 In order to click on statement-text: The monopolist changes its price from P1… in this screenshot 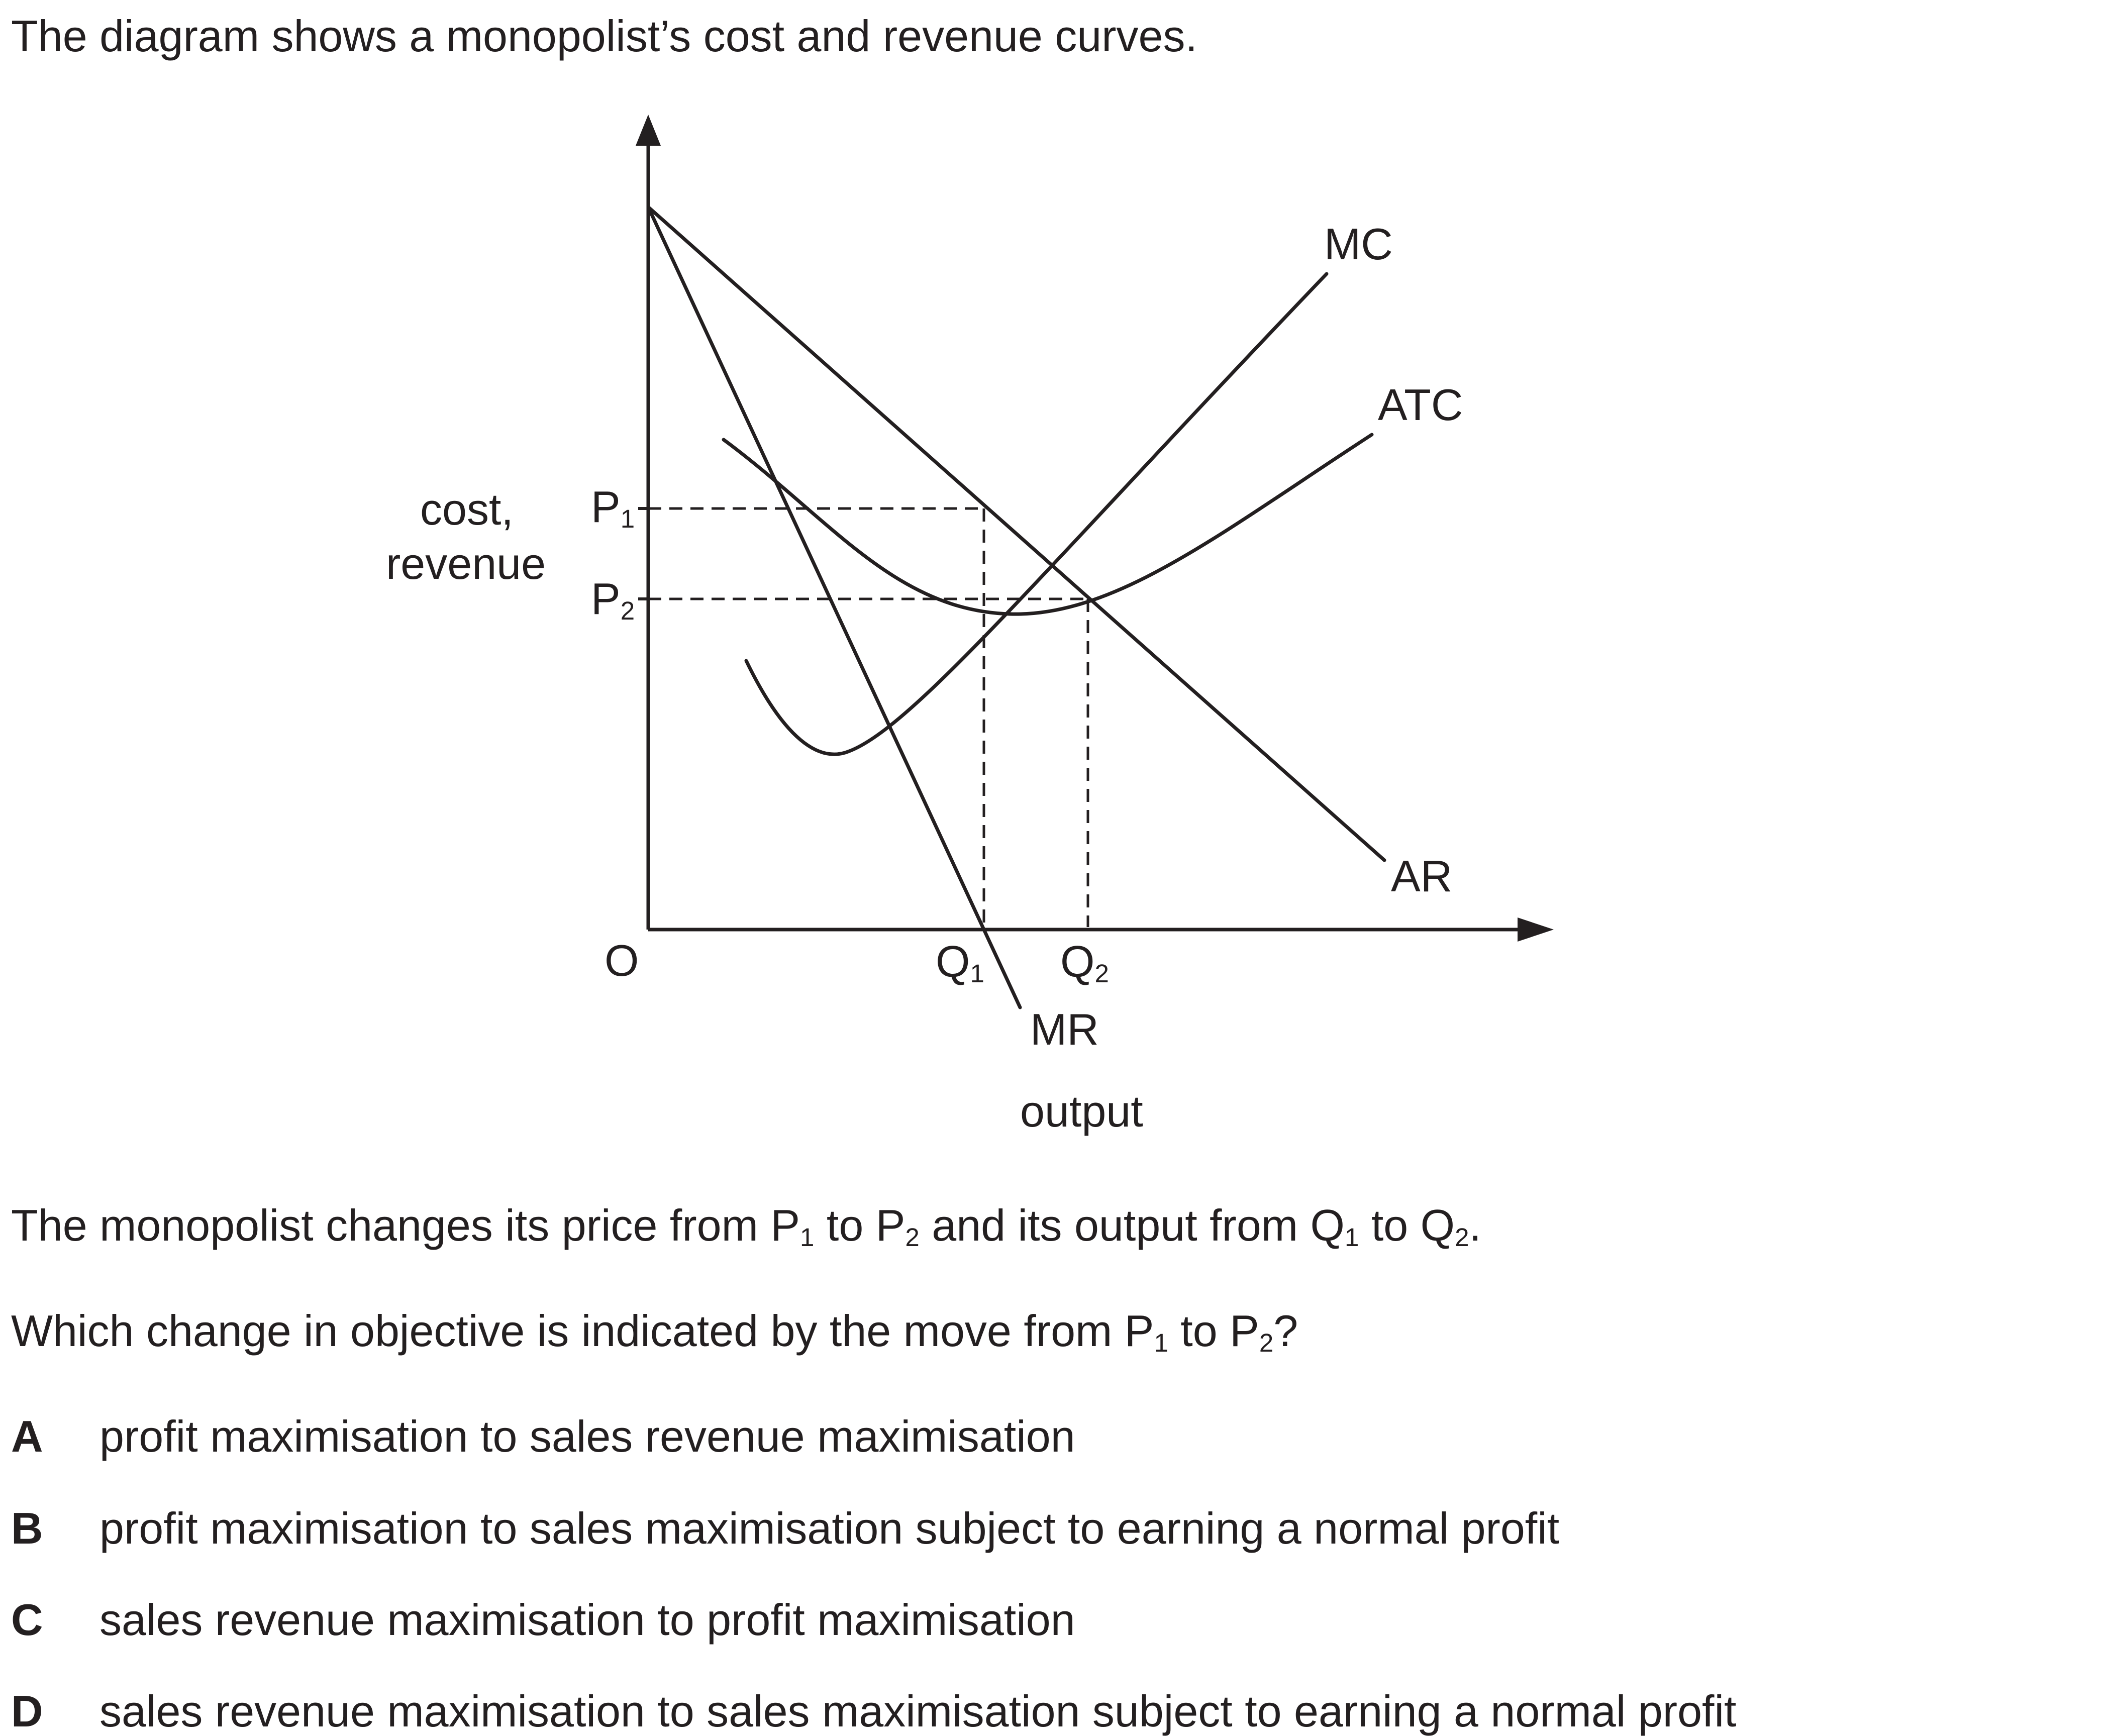, I will do `click(746, 1226)`.